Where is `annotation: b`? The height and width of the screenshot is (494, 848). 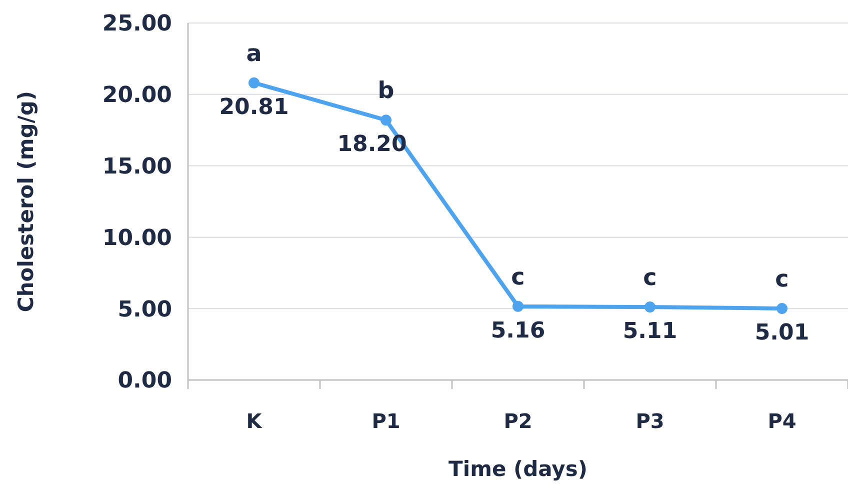
annotation: b is located at coordinates (386, 91).